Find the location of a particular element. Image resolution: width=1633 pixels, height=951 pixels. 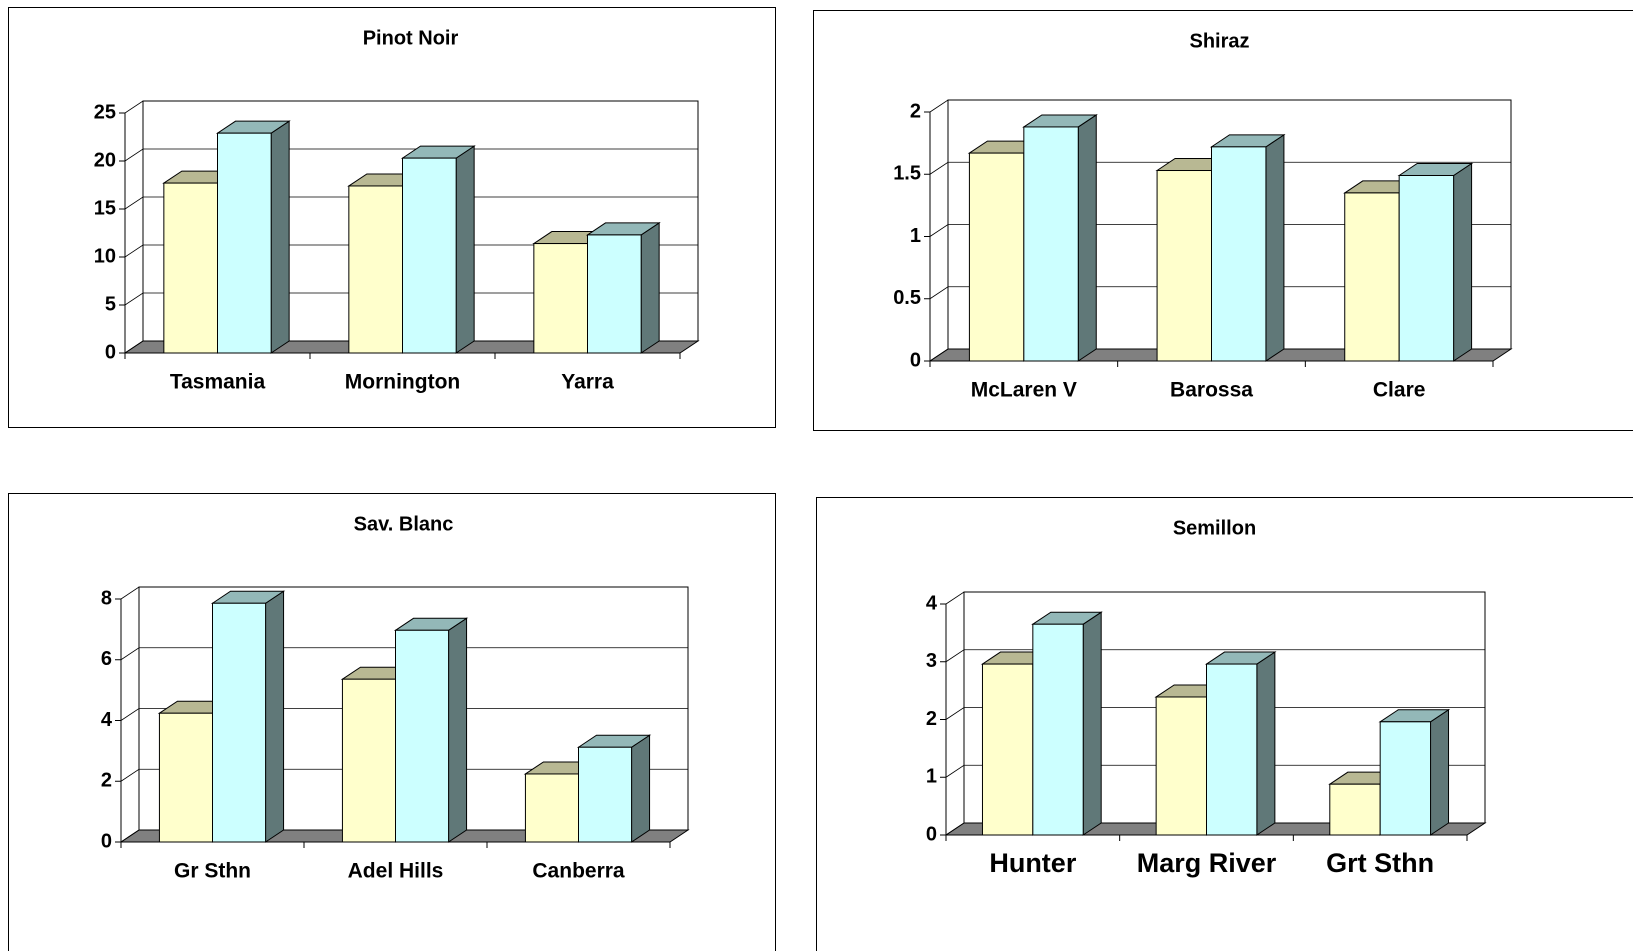

chart-title: Semillon is located at coordinates (1214, 528).